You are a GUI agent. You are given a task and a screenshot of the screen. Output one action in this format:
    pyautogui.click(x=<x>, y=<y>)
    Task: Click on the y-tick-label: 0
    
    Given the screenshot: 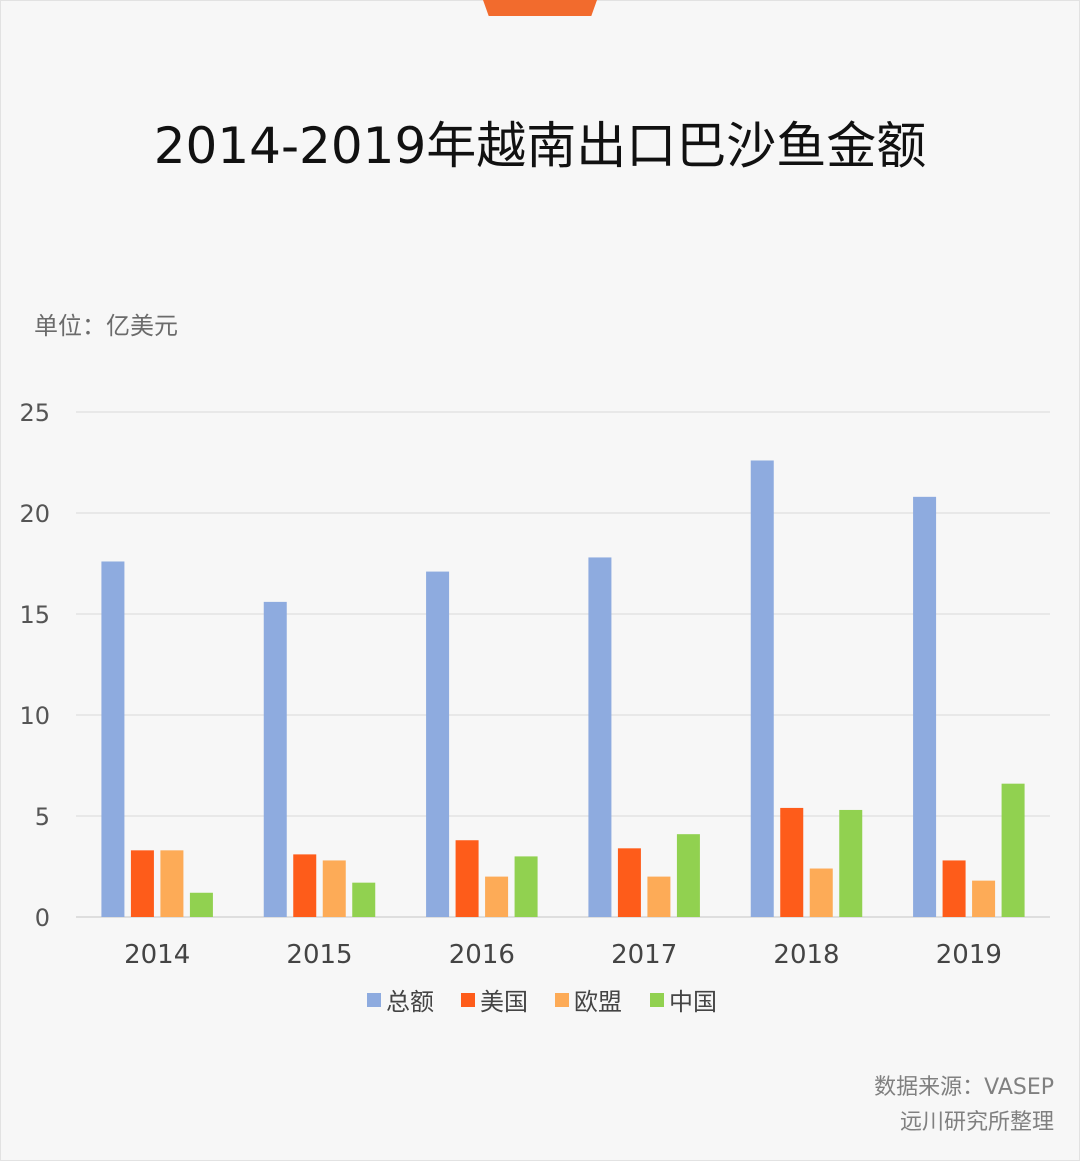 What is the action you would take?
    pyautogui.click(x=42, y=918)
    